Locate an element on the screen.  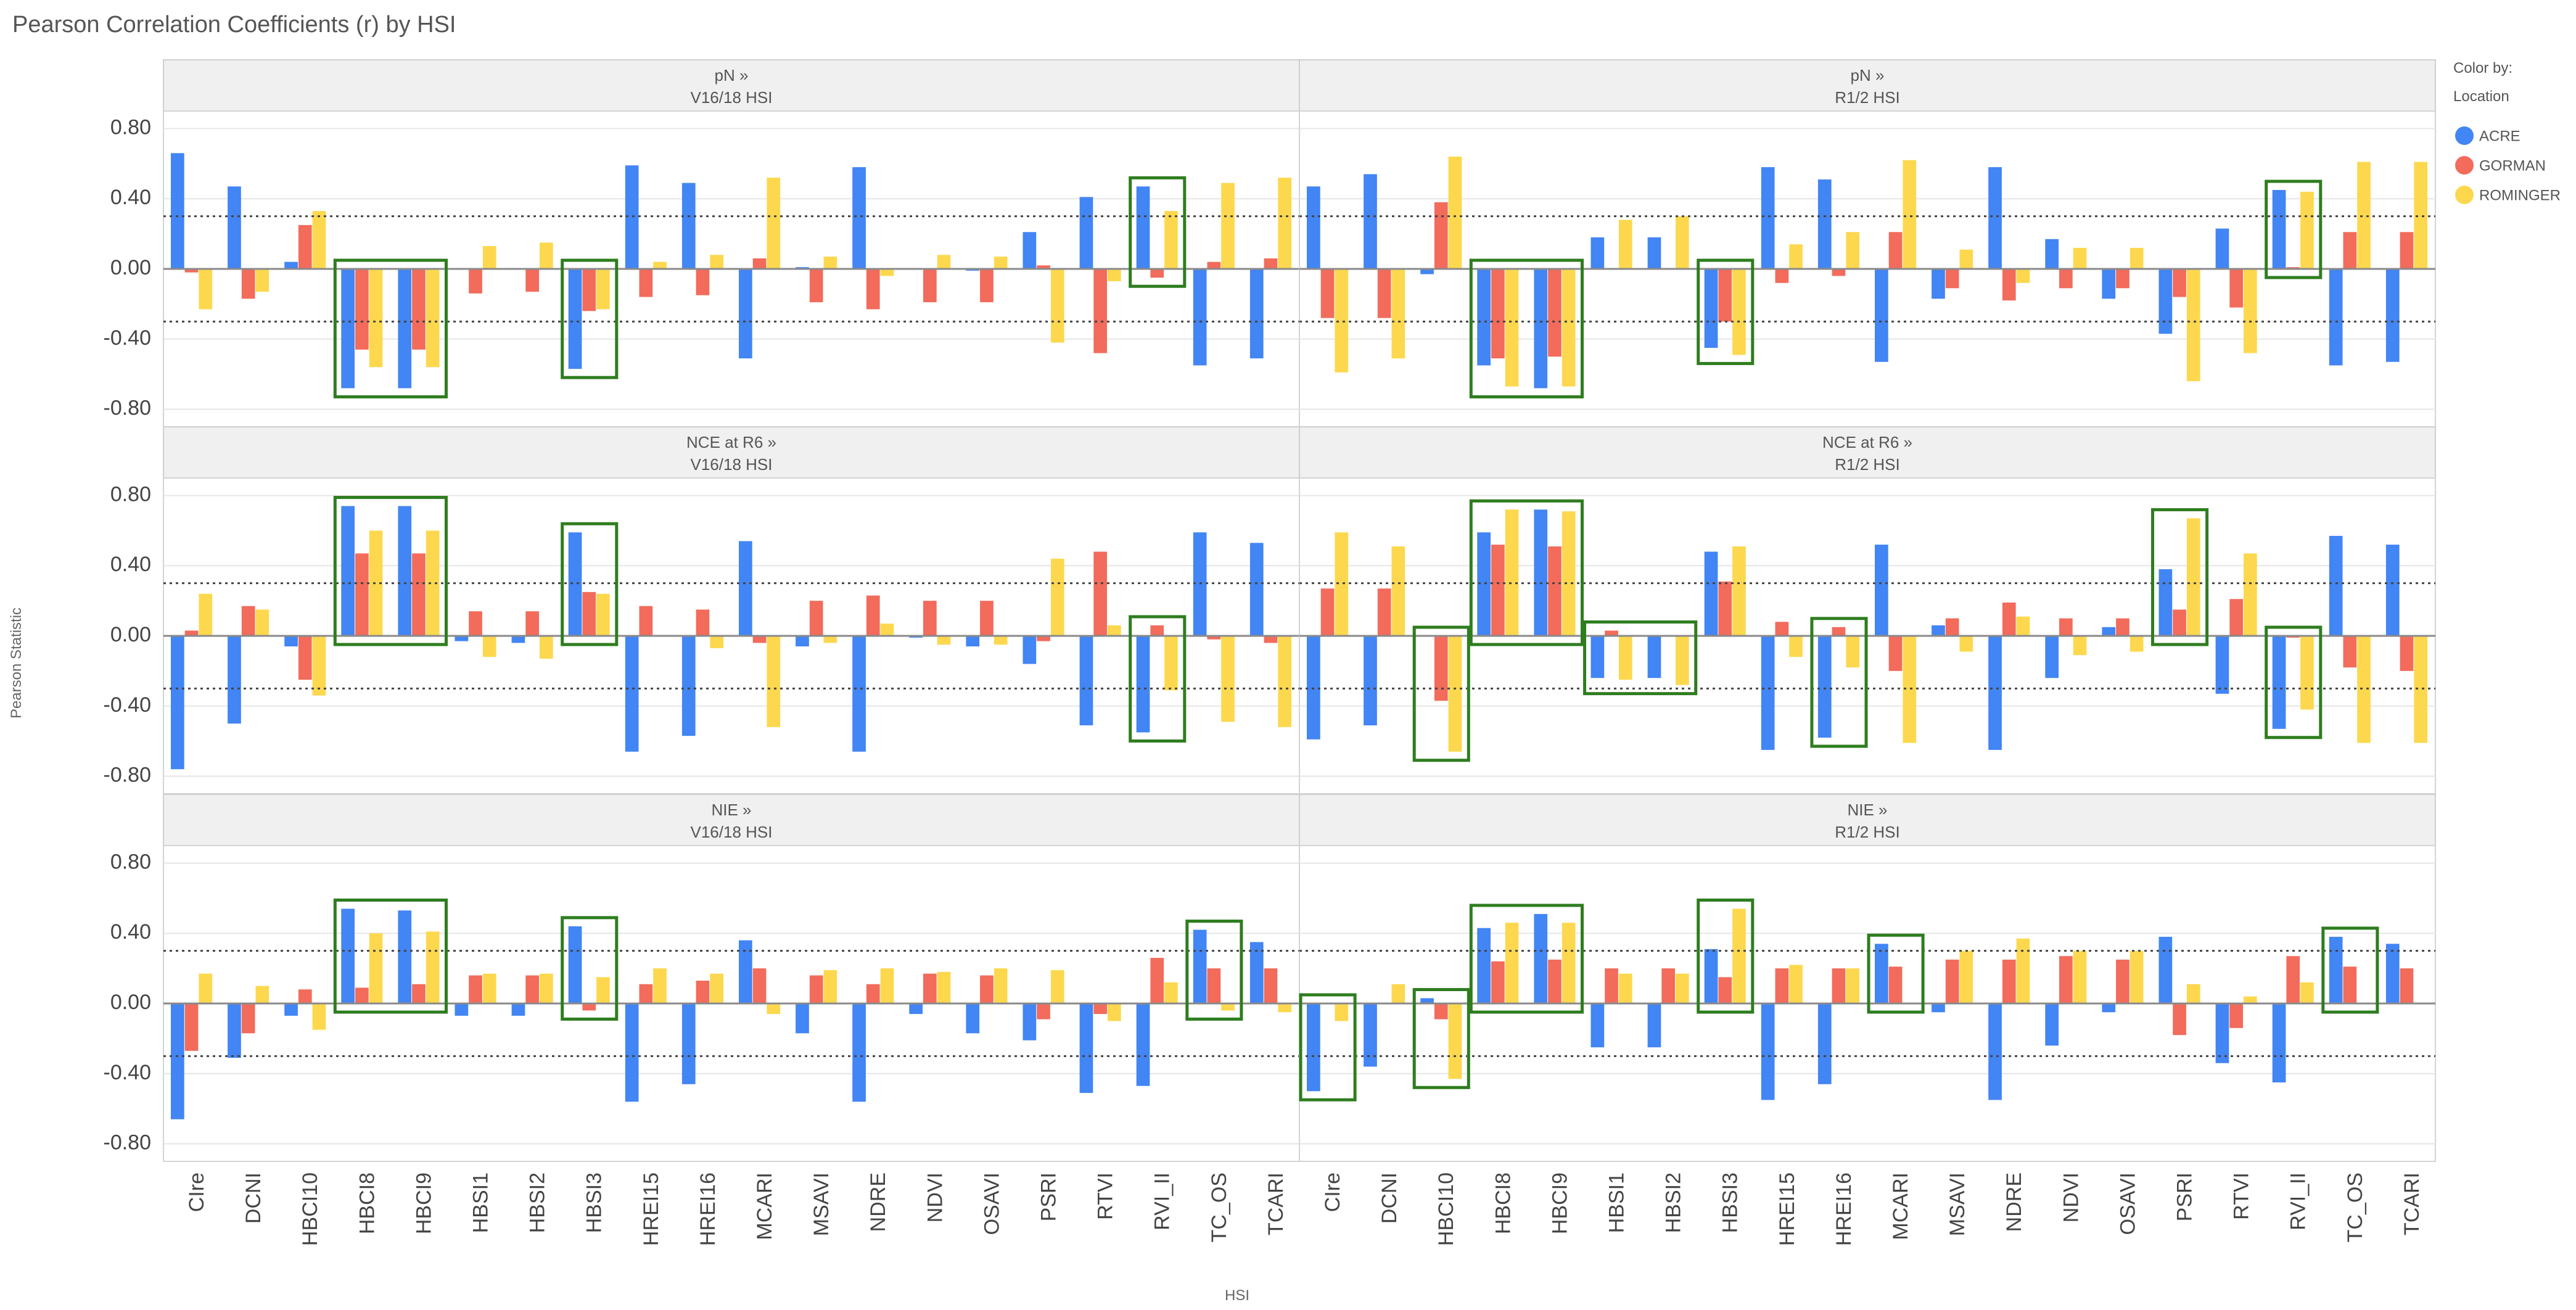
x-tick-label: MCARI is located at coordinates (764, 1206).